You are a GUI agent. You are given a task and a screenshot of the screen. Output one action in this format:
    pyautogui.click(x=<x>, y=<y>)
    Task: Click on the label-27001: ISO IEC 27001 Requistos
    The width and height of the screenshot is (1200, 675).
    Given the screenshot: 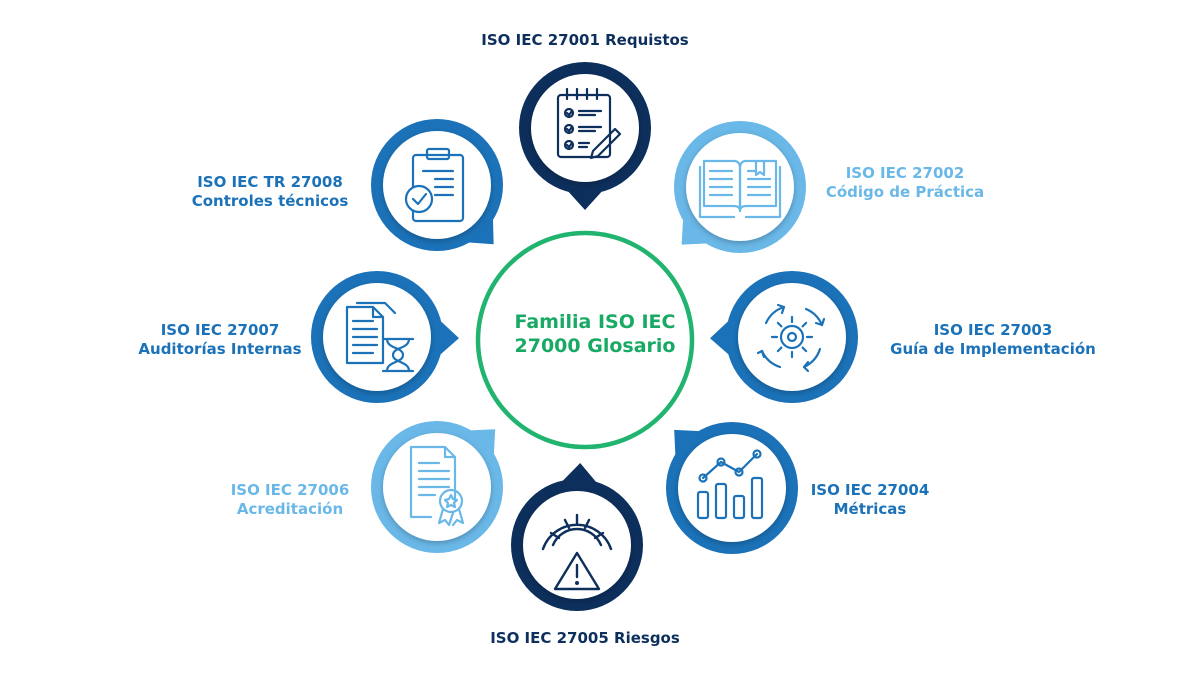 What is the action you would take?
    pyautogui.click(x=585, y=40)
    